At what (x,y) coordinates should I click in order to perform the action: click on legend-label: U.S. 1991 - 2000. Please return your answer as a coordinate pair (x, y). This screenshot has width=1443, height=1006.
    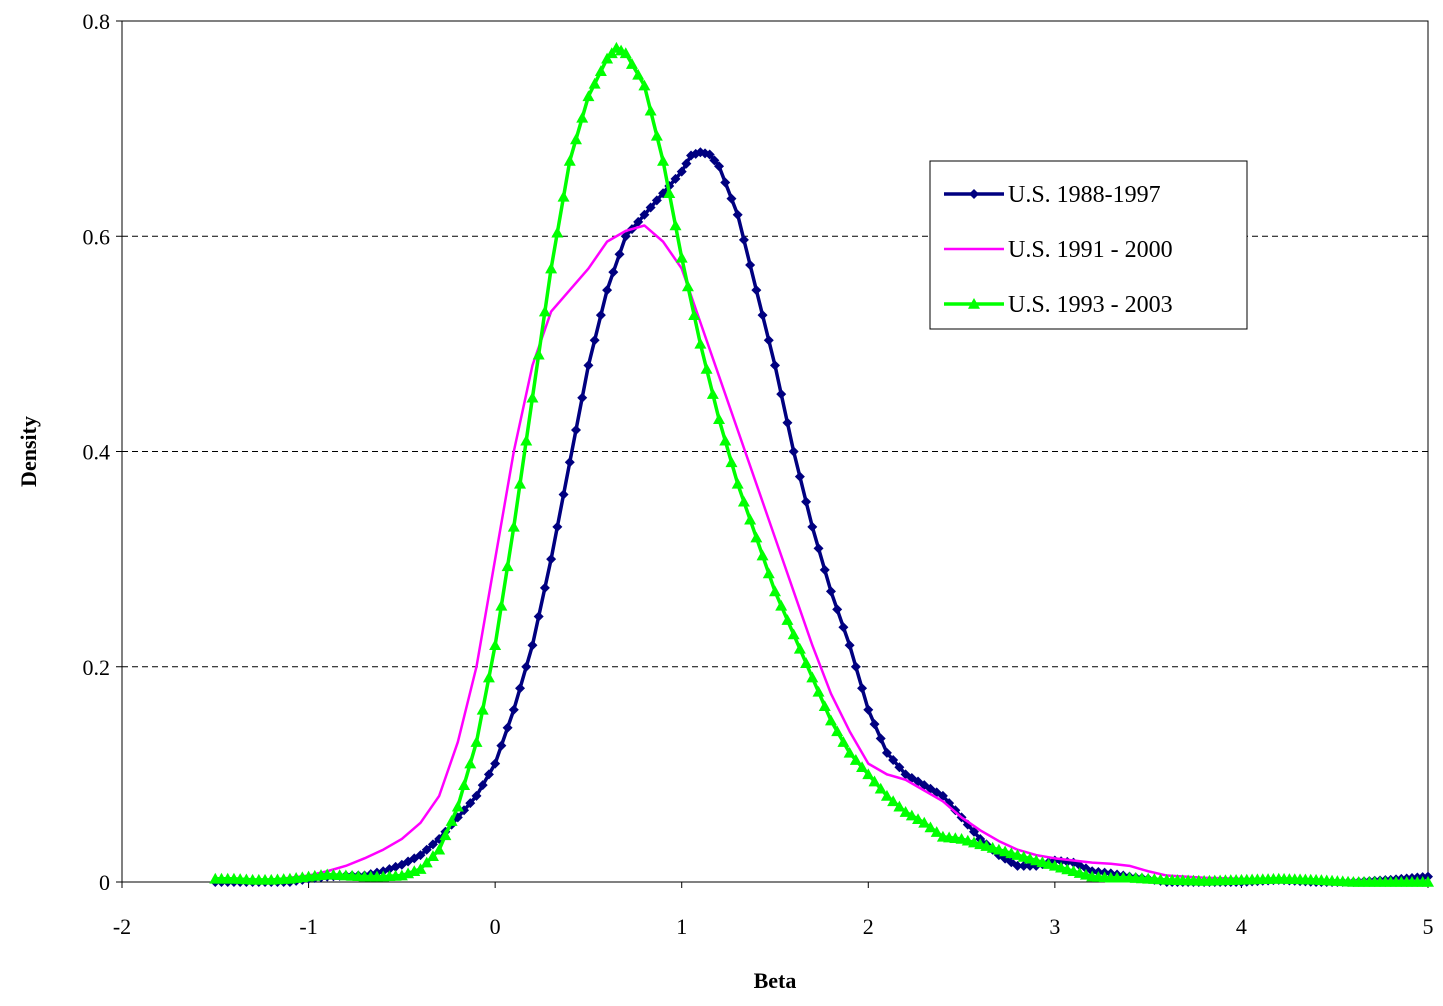
    Looking at the image, I should click on (1090, 250).